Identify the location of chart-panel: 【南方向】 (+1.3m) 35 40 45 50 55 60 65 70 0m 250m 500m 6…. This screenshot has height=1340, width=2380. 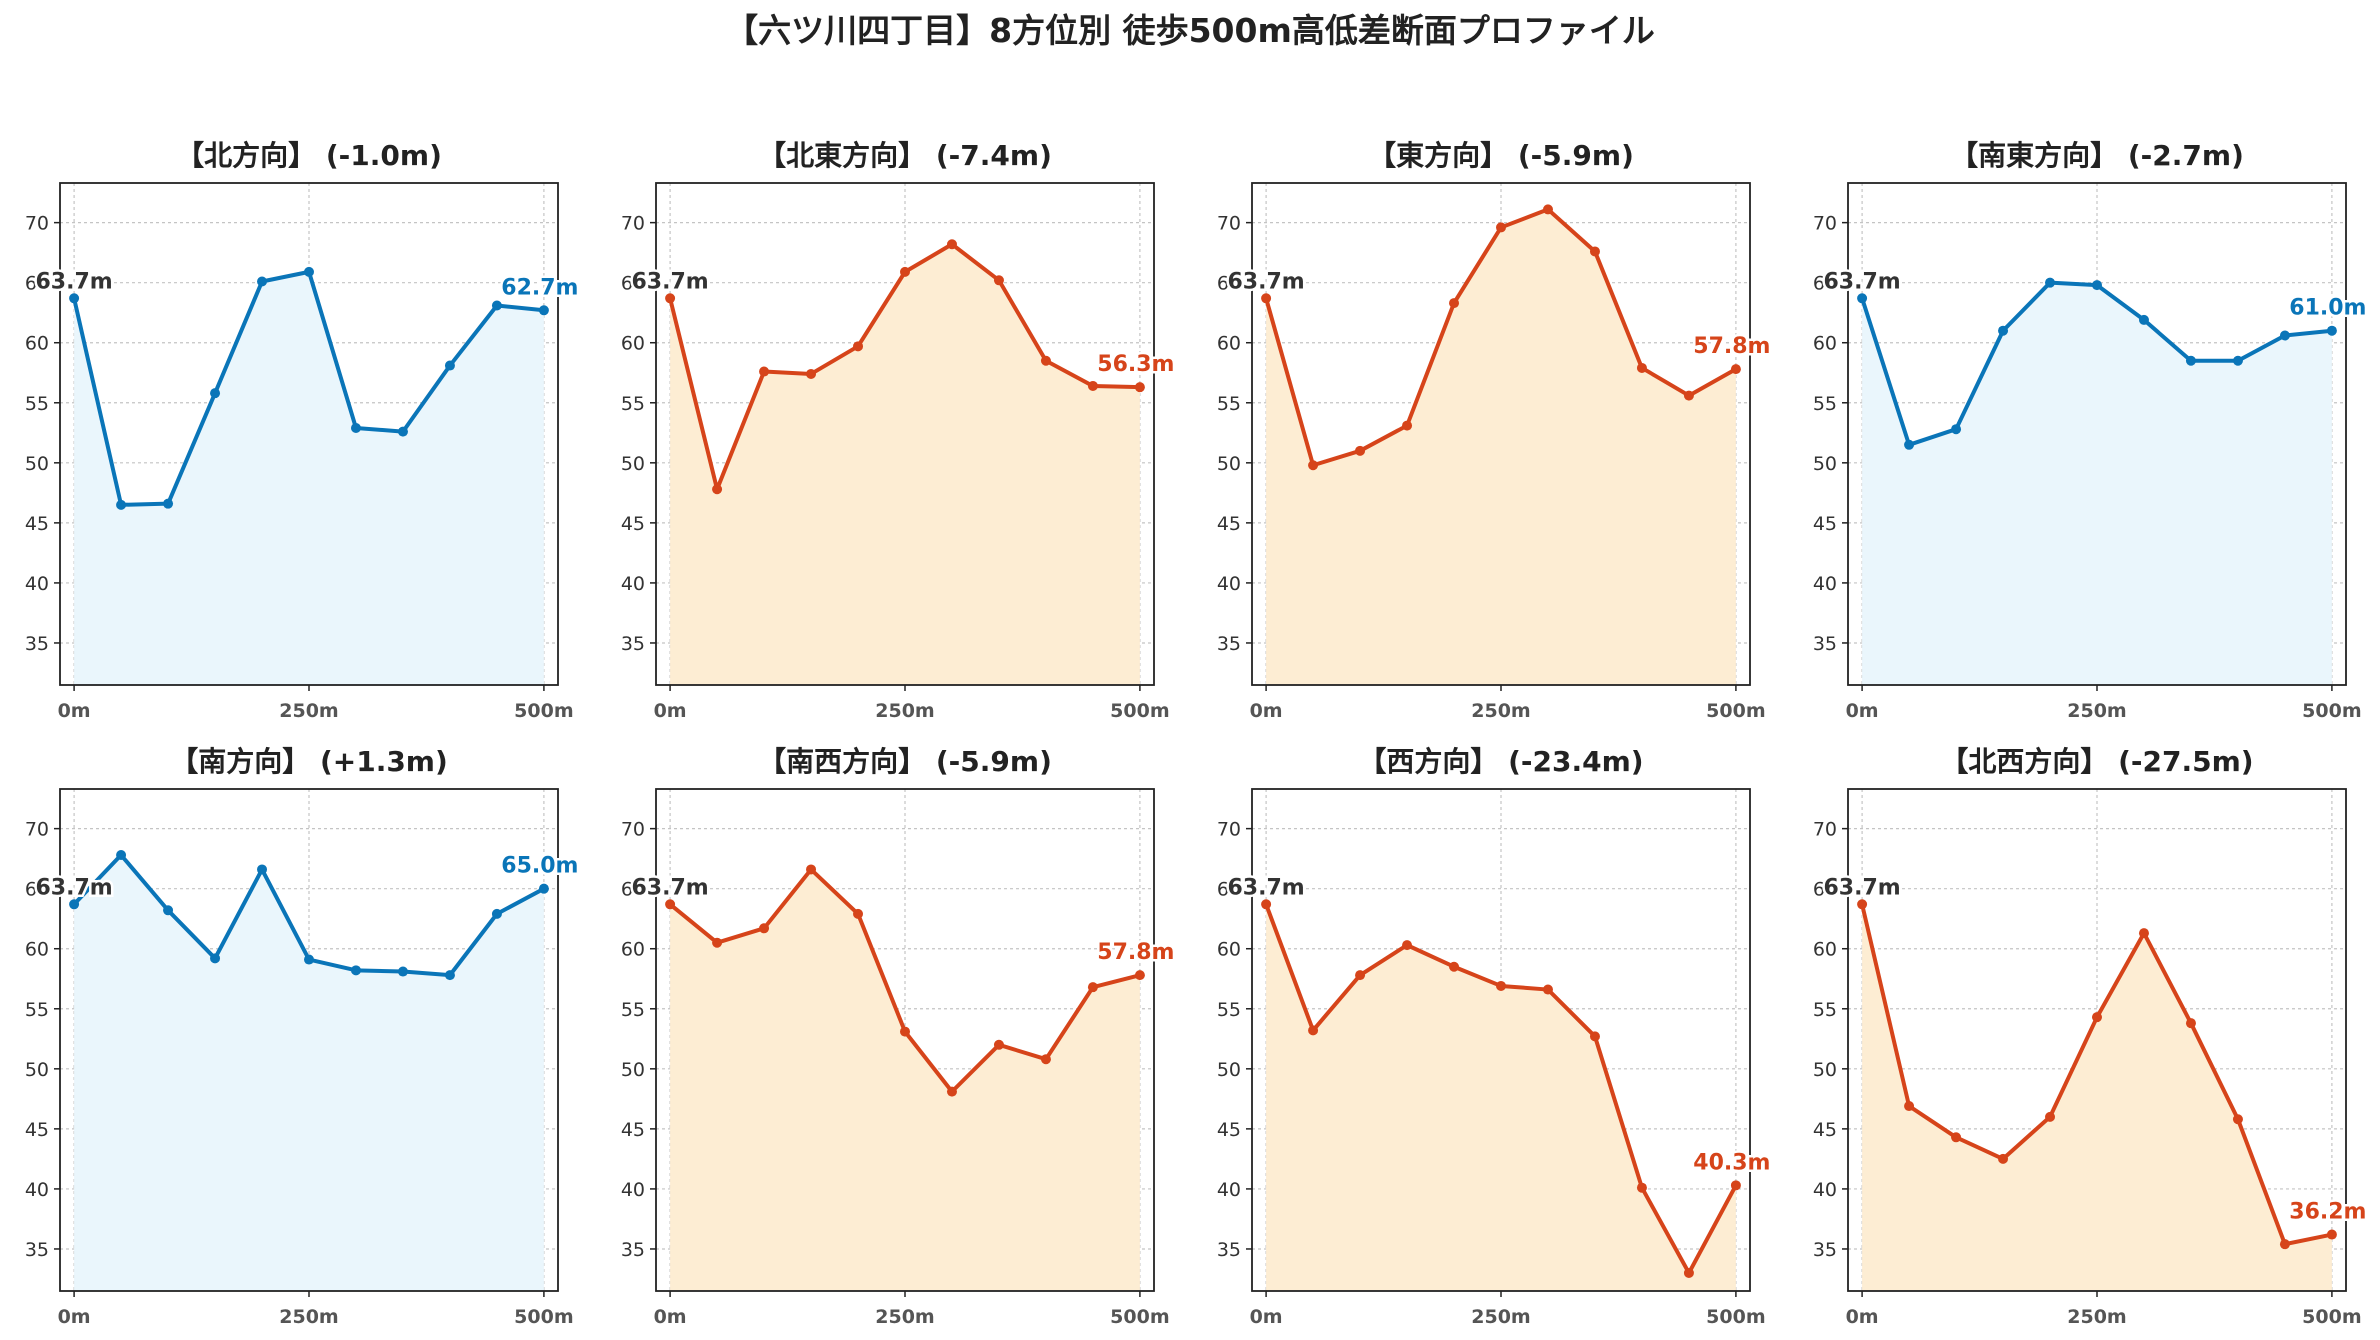
(303, 1036).